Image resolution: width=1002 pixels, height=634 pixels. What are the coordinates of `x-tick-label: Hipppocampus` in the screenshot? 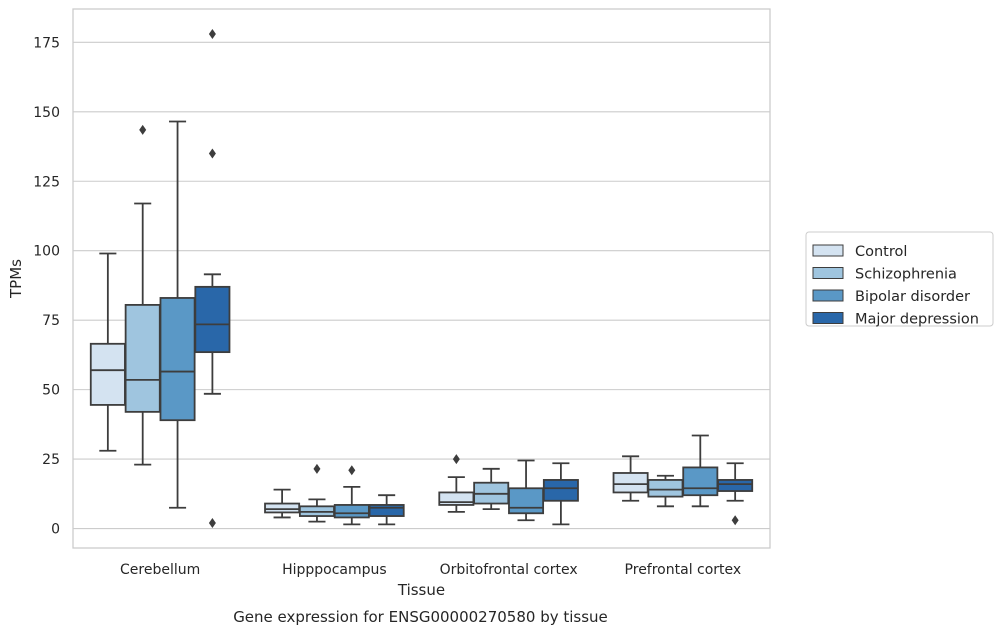 It's located at (334, 570).